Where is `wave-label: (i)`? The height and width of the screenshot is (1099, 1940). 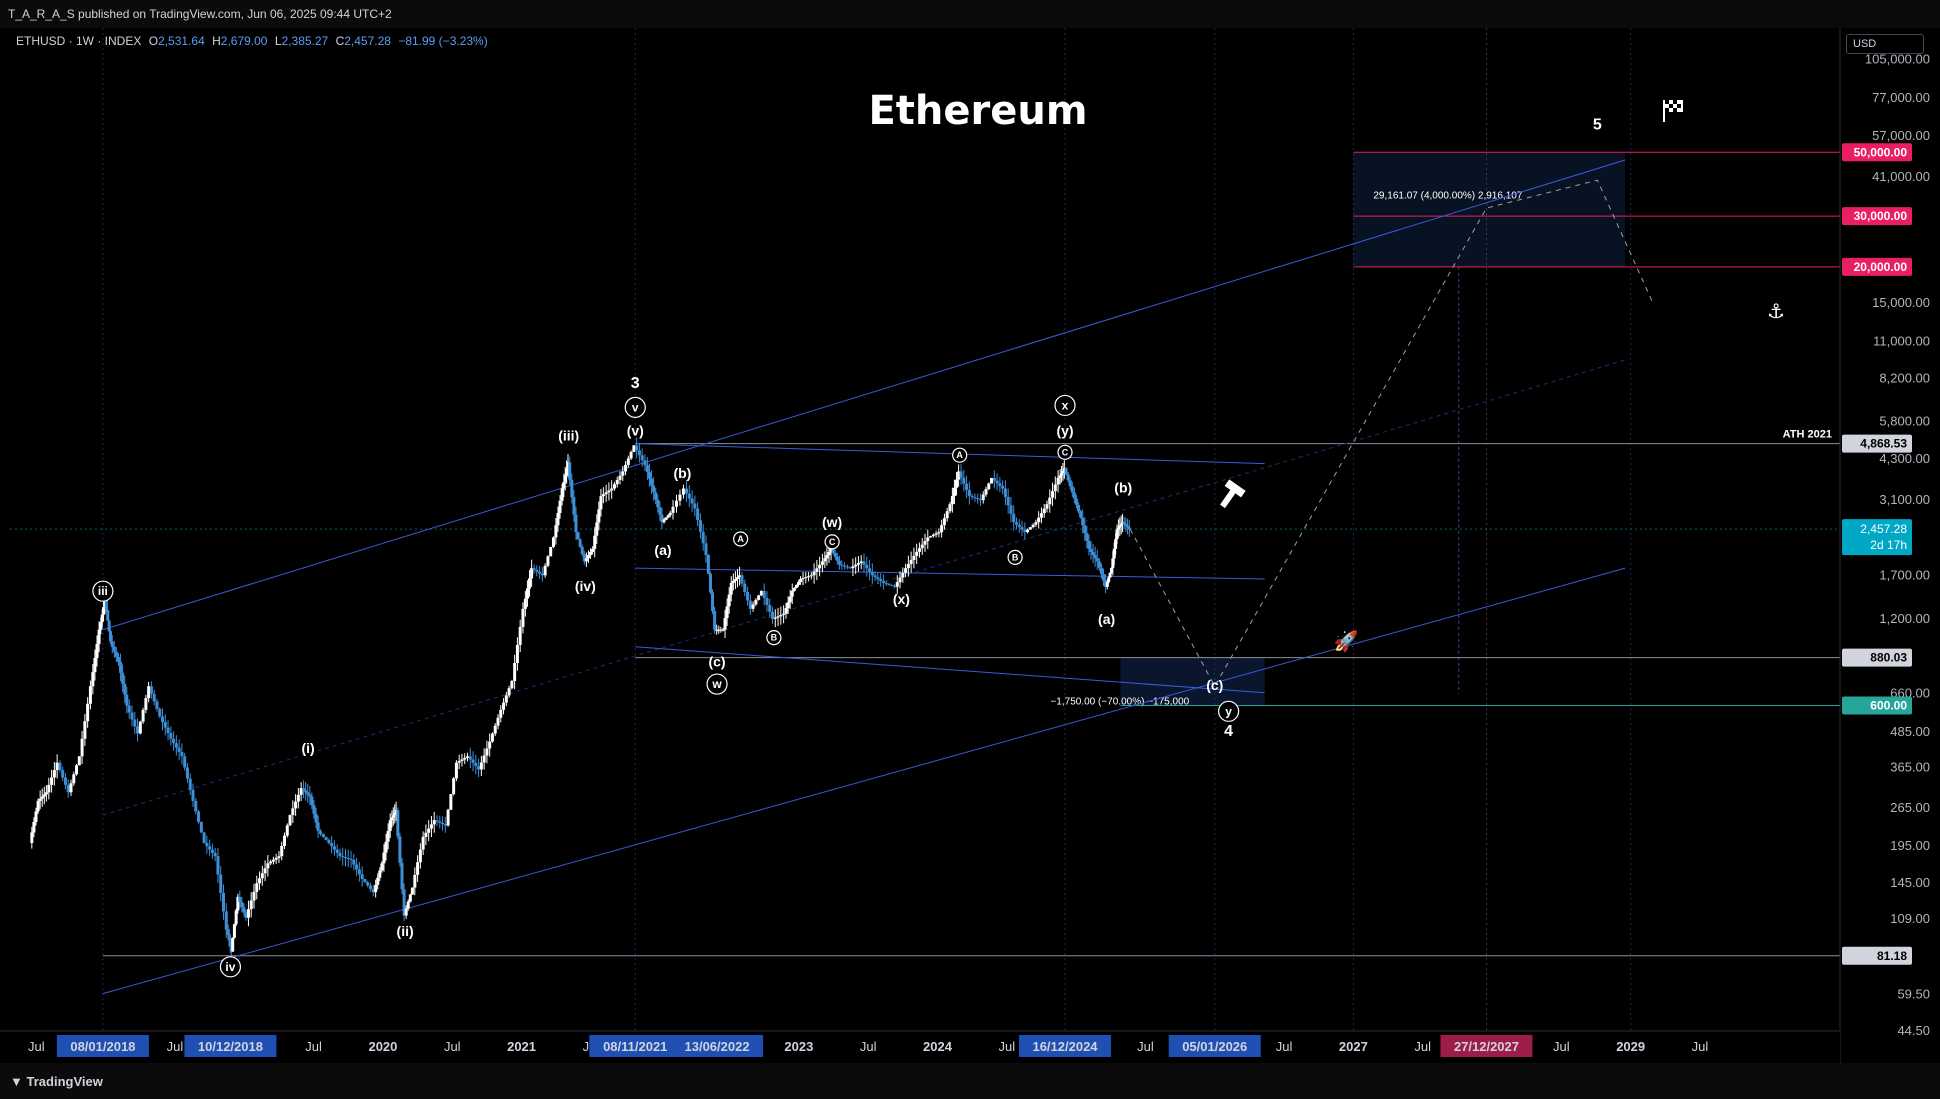
wave-label: (i) is located at coordinates (307, 748).